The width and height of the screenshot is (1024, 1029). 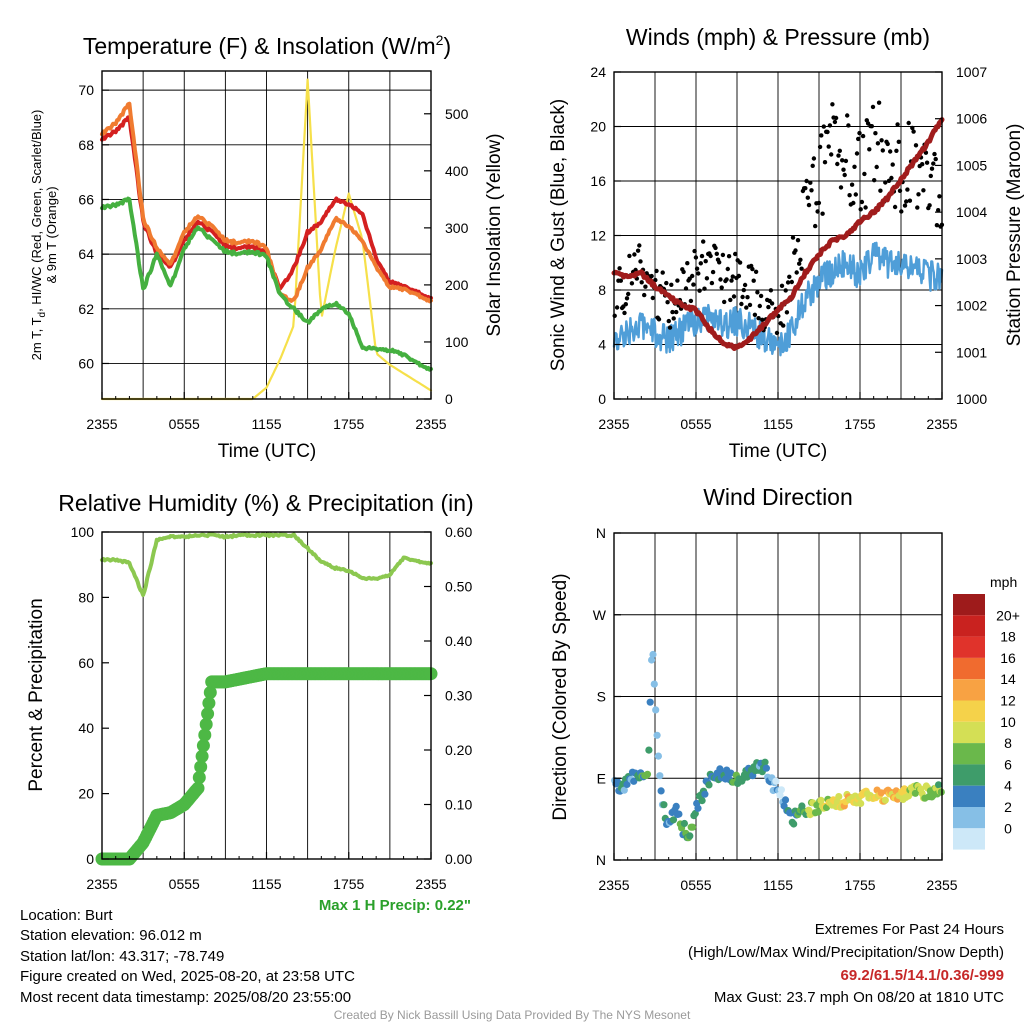 I want to click on y-left-tick-label: S, so click(x=601, y=697).